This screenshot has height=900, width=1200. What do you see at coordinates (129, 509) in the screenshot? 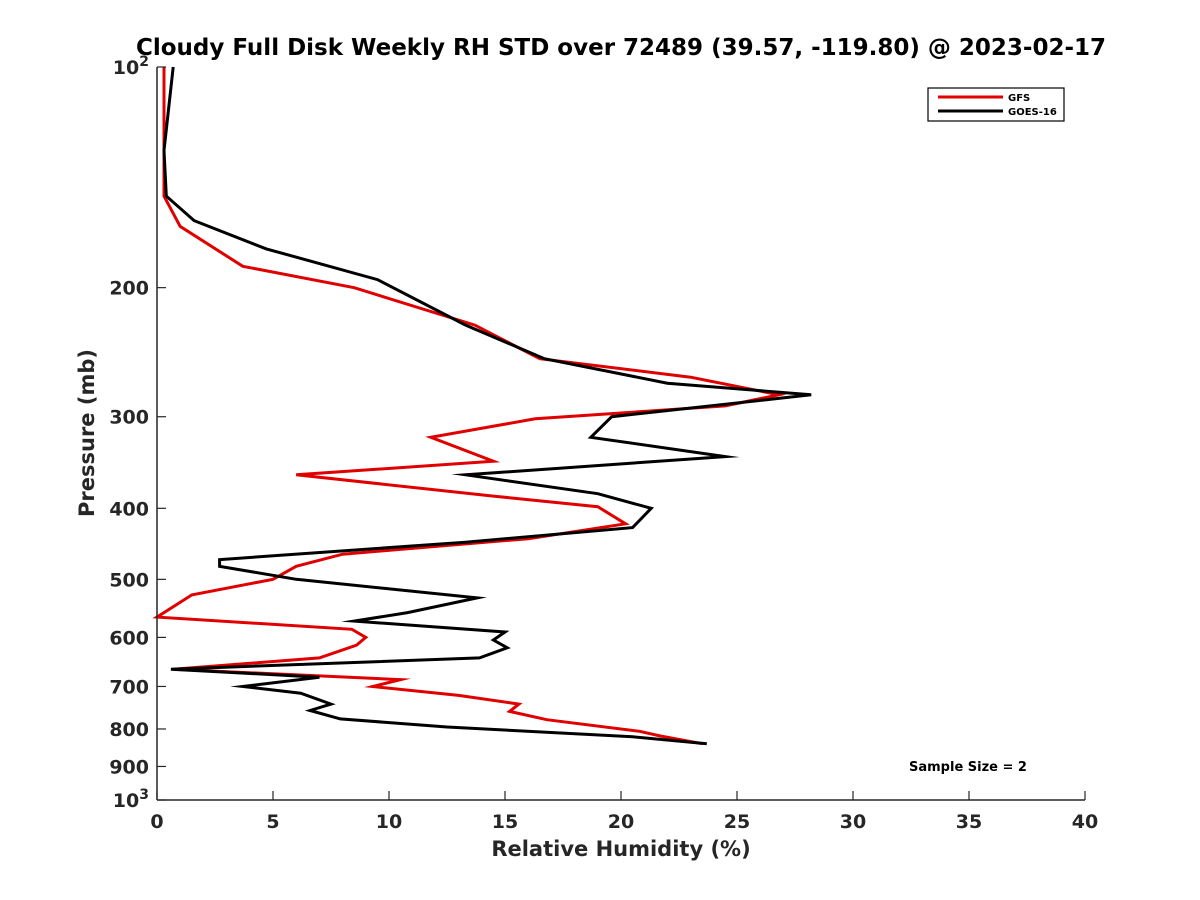
I see `y-tick-label: 400` at bounding box center [129, 509].